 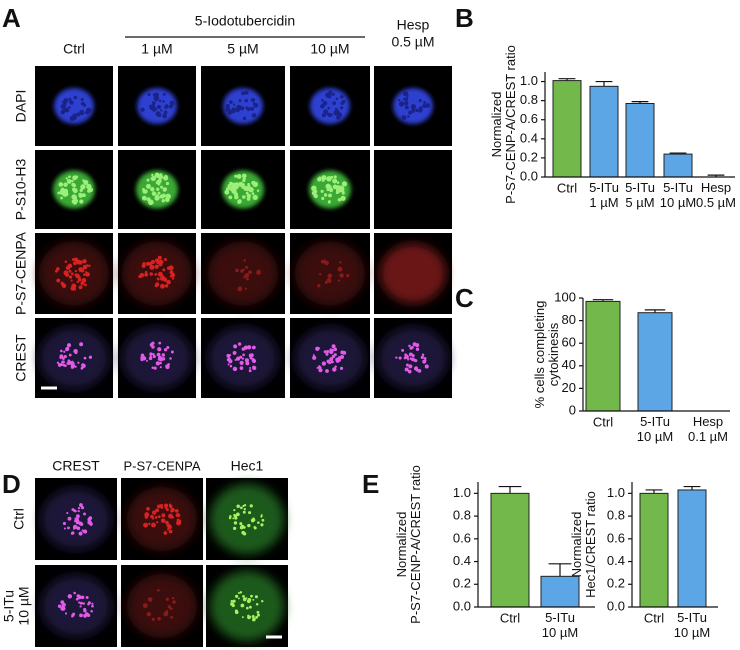 I want to click on x-tick-label: 5-ITu 10 µM, so click(x=692, y=625).